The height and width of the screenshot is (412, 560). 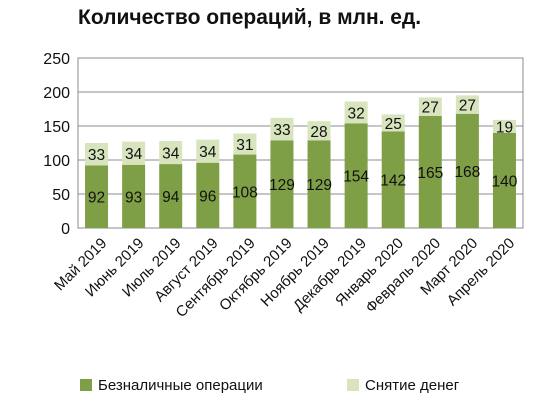 I want to click on data-label-cashless: 96, so click(x=207, y=196).